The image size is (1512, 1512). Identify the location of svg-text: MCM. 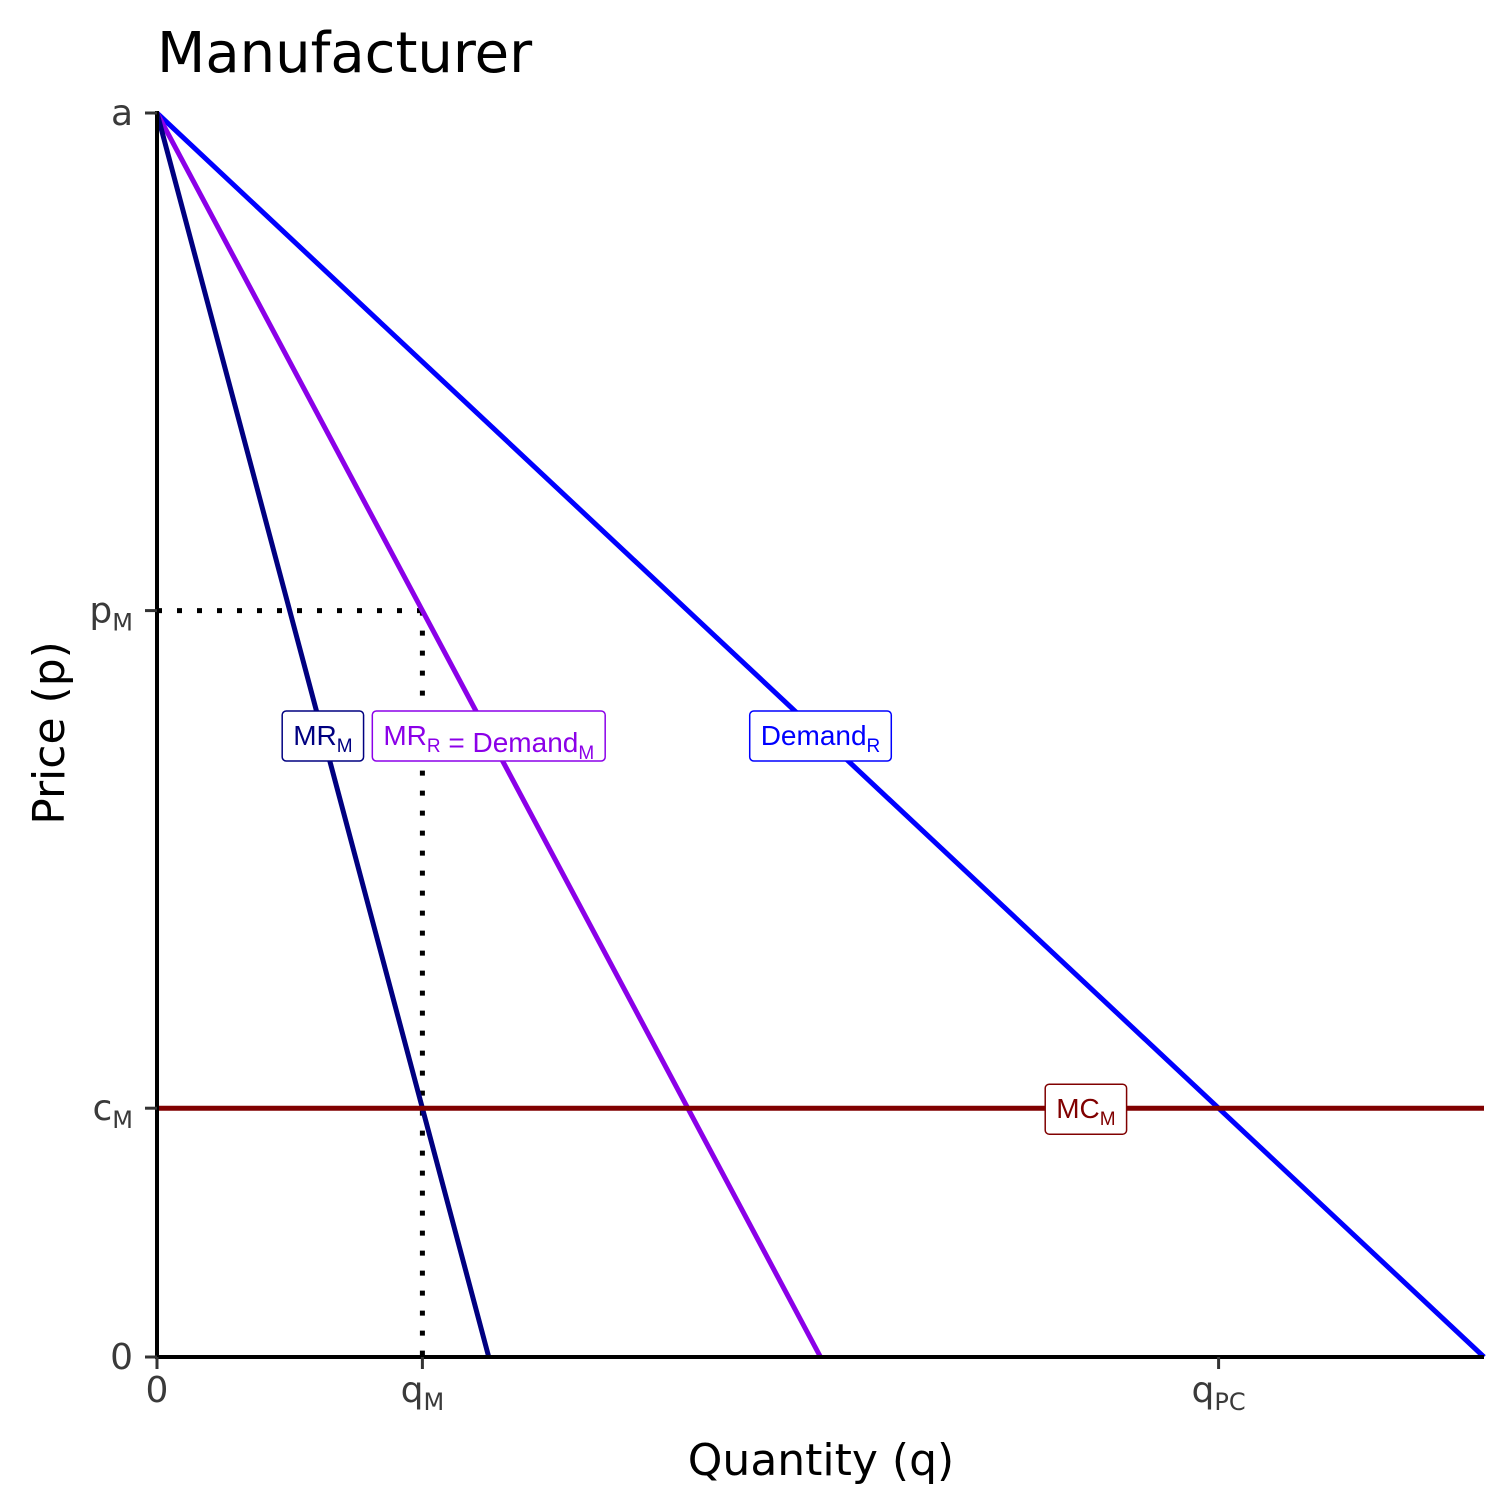
(1085, 1111).